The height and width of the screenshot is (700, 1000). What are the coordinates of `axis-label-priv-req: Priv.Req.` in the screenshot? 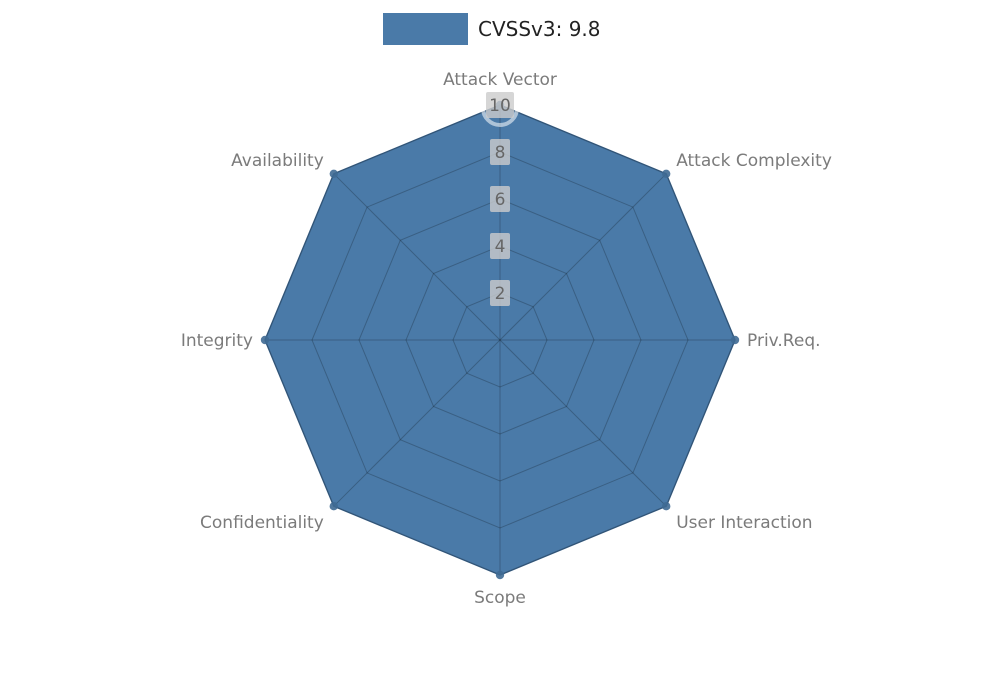 It's located at (784, 341).